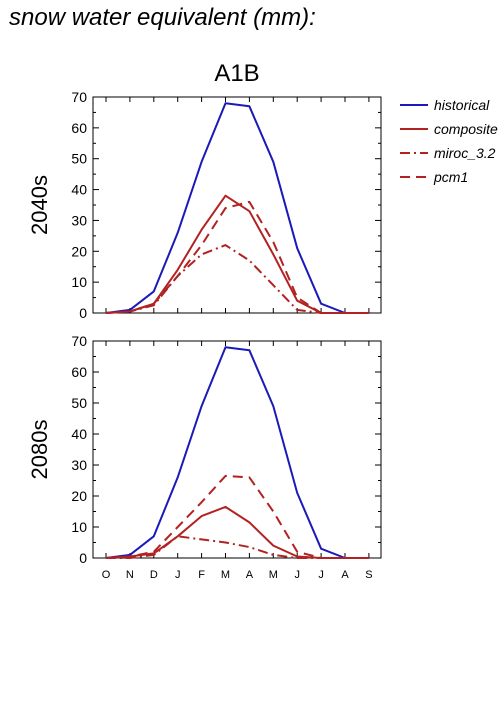 The image size is (501, 709). Describe the element at coordinates (106, 575) in the screenshot. I see `x-tick-label: O` at that location.